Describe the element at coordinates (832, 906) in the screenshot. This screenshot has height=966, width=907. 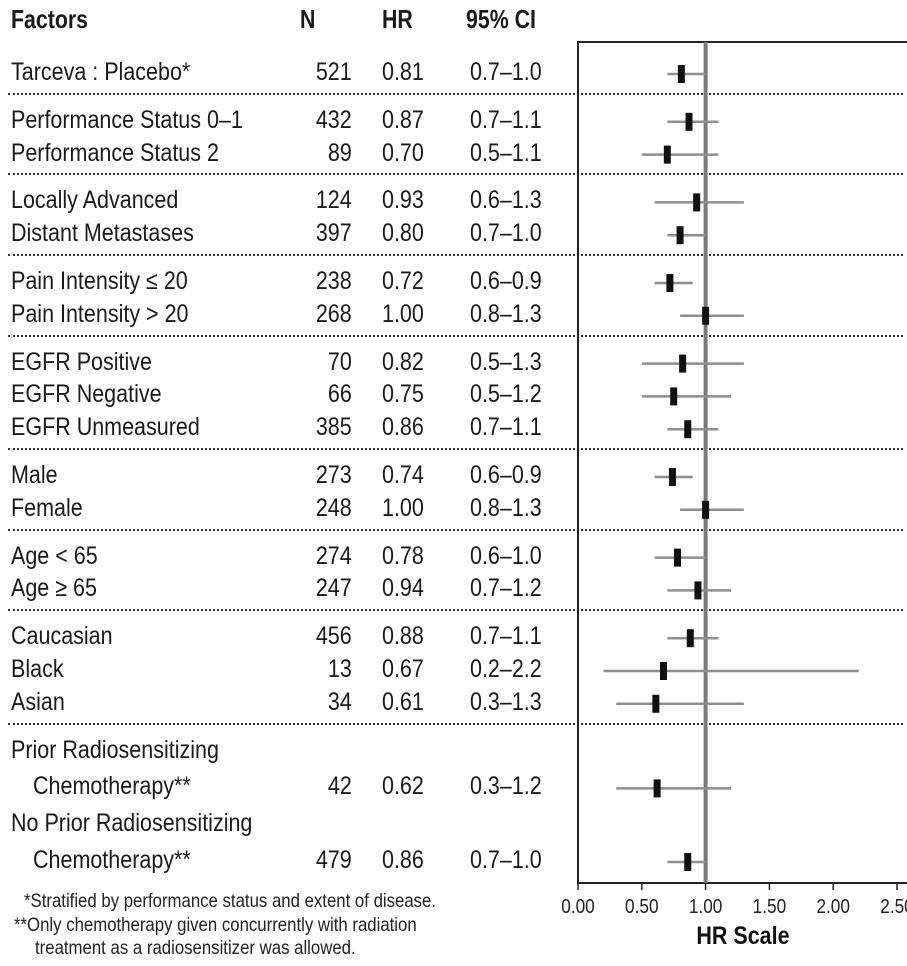
I see `x-tick-label: 2.00` at that location.